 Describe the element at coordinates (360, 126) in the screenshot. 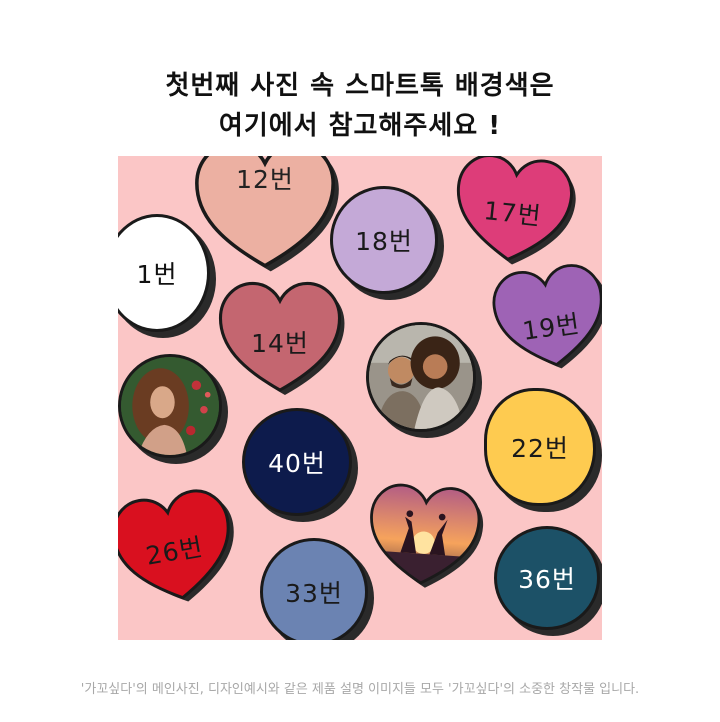

I see `headline-line-2: 여기에서 참고해주세요 !` at that location.